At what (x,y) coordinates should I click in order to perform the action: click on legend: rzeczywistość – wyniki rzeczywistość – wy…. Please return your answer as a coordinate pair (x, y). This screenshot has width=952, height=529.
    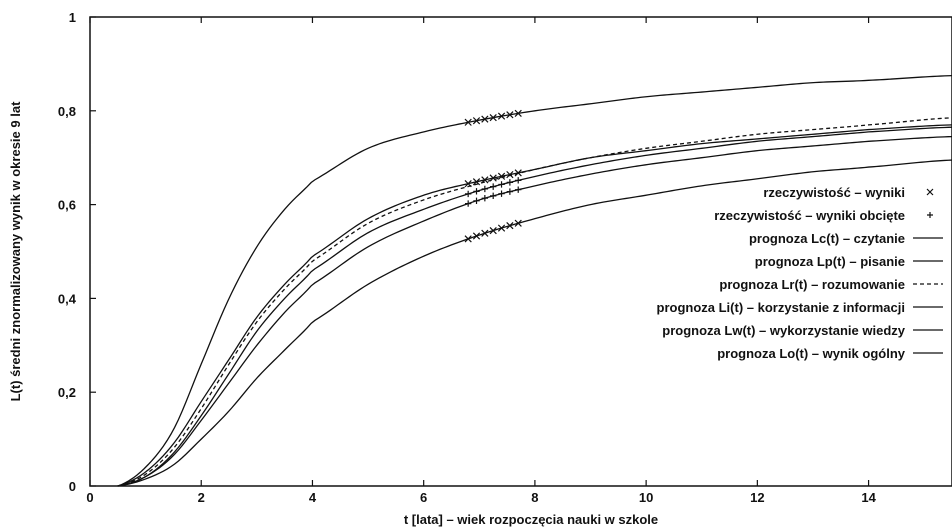
    Looking at the image, I should click on (800, 273).